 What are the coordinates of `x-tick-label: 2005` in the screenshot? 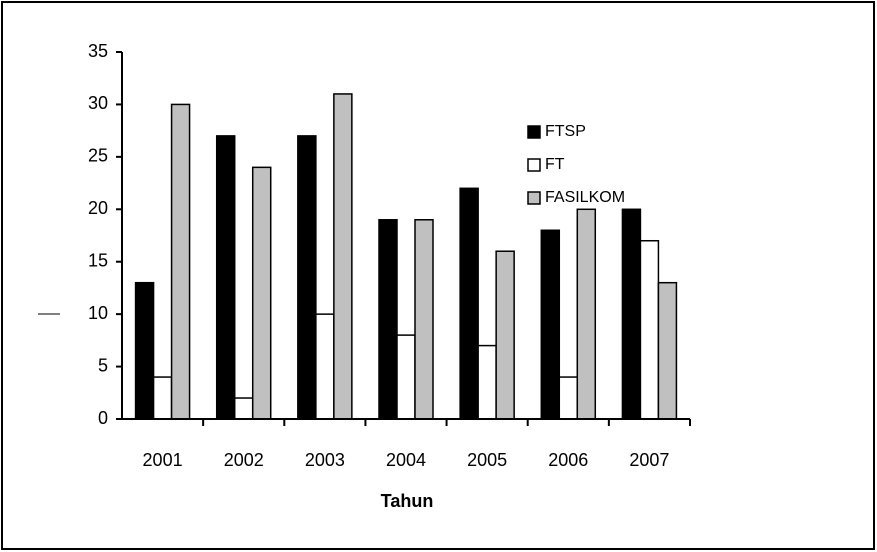 It's located at (487, 460).